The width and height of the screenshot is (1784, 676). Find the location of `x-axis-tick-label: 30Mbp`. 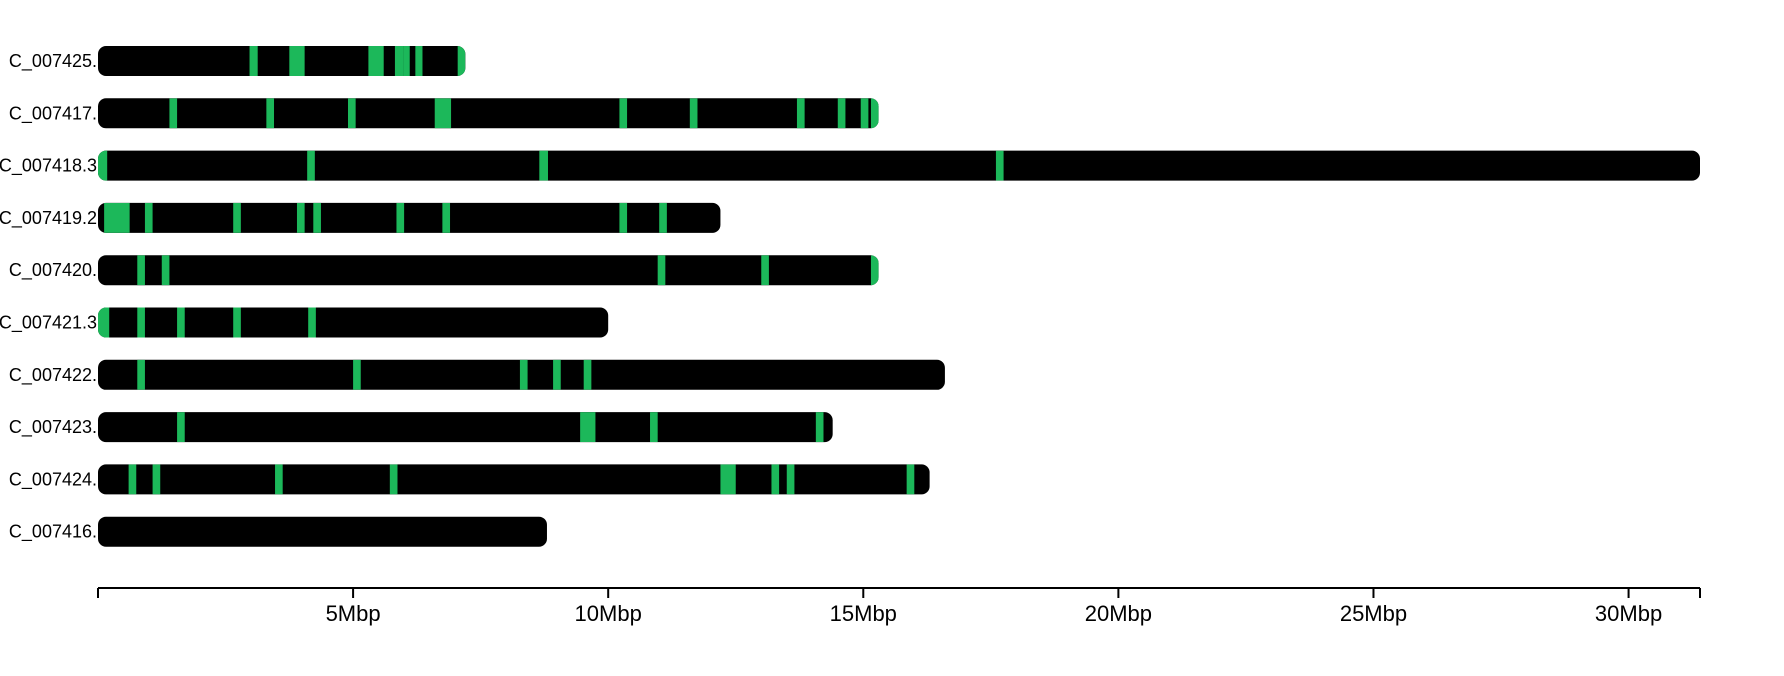

x-axis-tick-label: 30Mbp is located at coordinates (1628, 613).